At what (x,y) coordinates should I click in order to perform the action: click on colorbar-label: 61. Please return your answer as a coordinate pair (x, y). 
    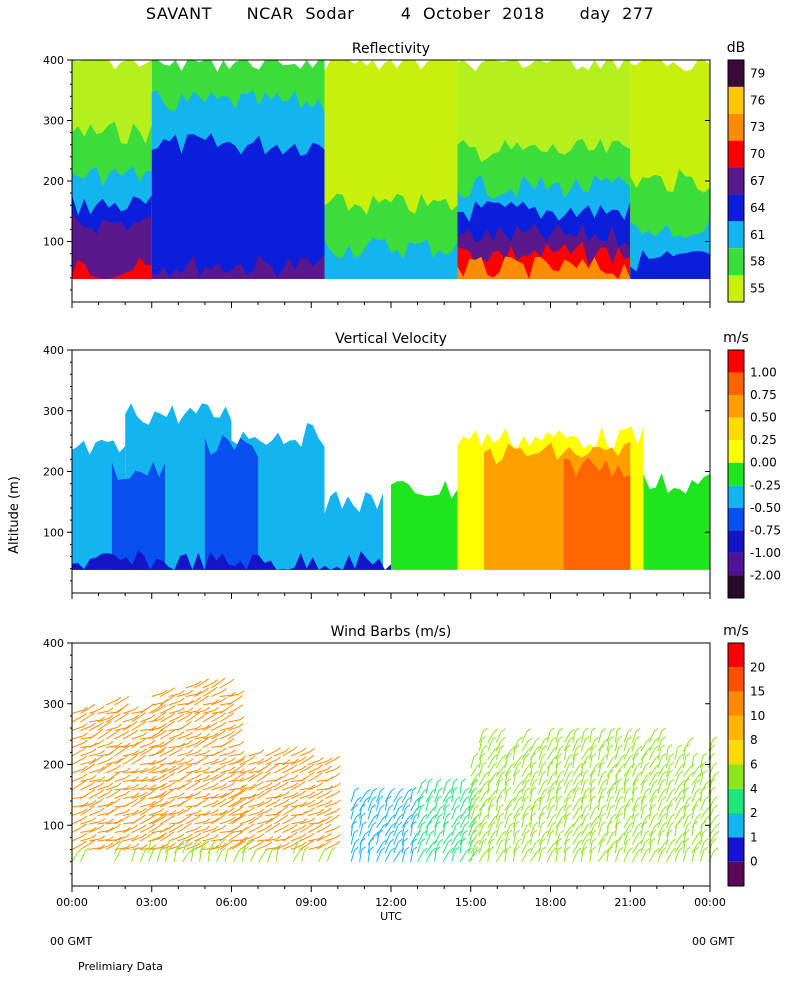
    Looking at the image, I should click on (757, 235).